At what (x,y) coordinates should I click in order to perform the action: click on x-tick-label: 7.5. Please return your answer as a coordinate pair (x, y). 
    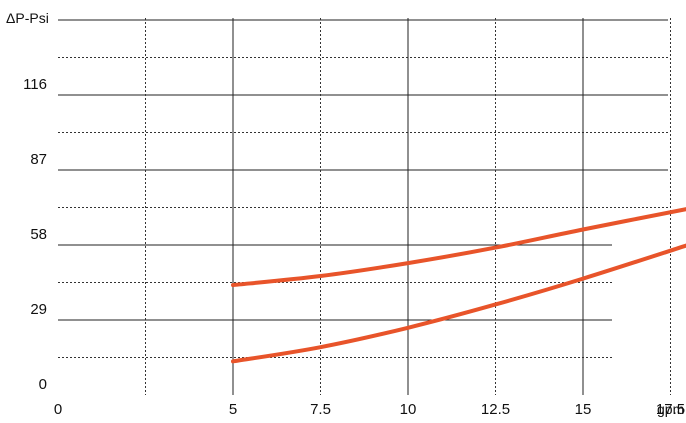
    Looking at the image, I should click on (320, 409).